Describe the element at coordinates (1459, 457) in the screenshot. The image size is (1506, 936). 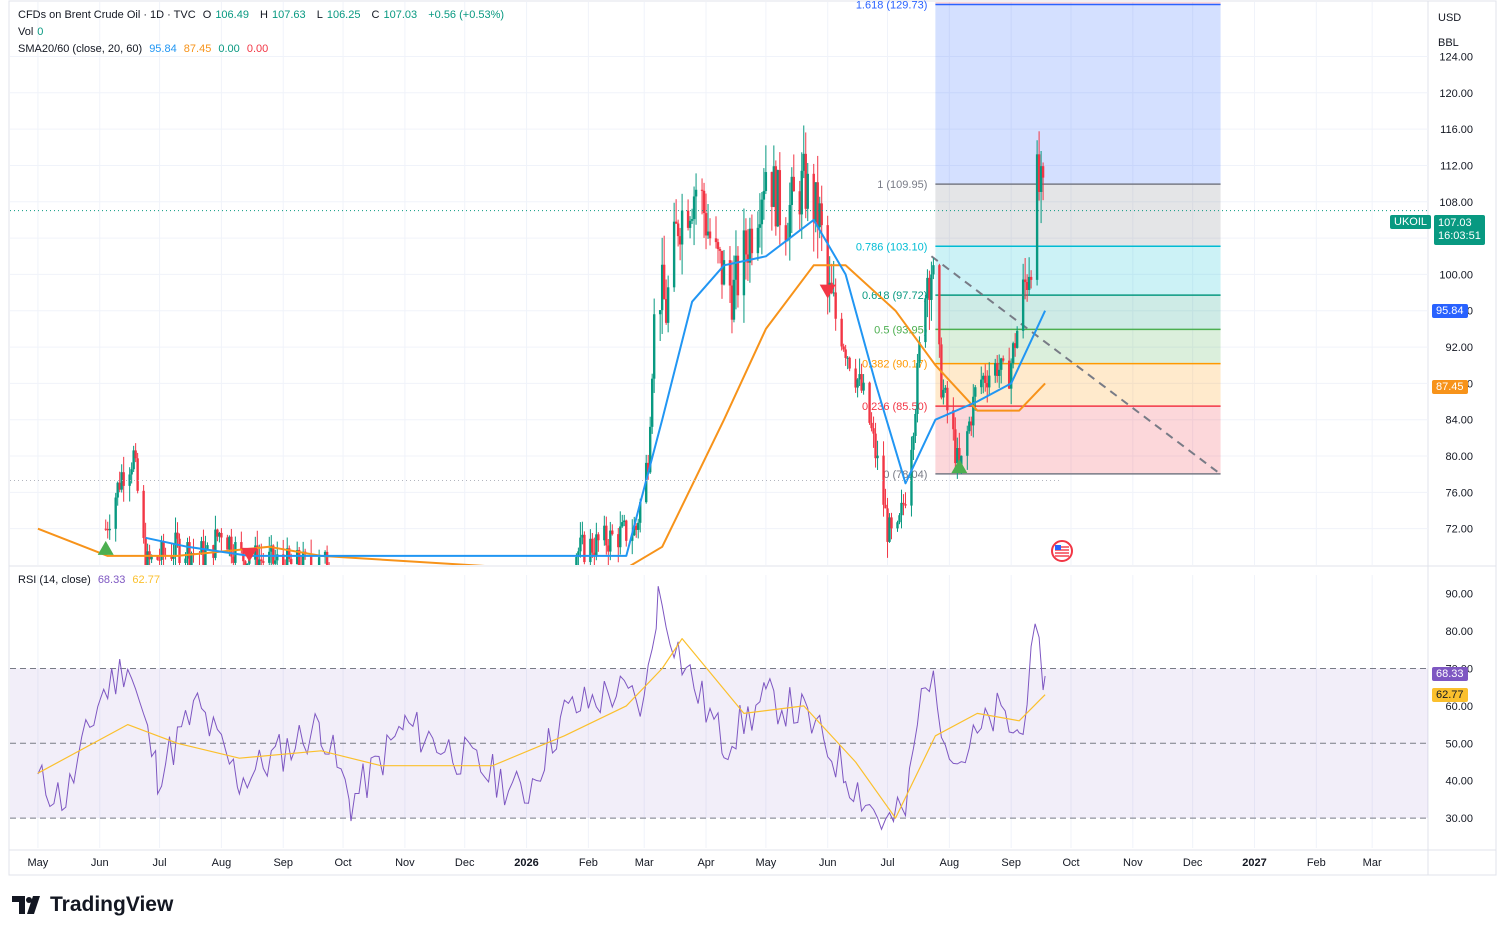
I see `price-tick-label: 80.00` at that location.